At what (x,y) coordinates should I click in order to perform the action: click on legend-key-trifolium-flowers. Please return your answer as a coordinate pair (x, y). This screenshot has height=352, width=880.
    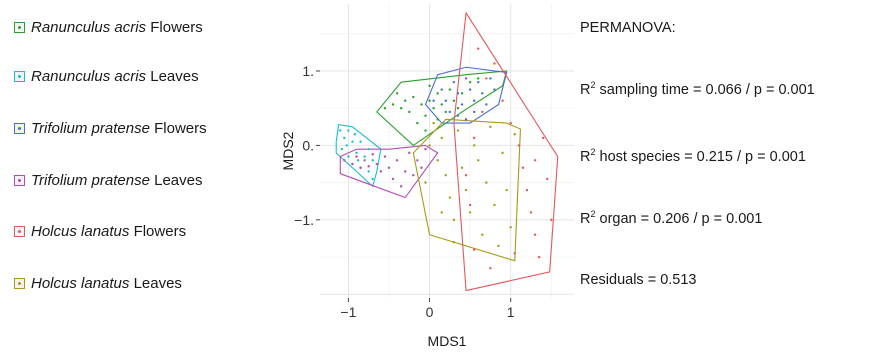
    Looking at the image, I should click on (19, 128).